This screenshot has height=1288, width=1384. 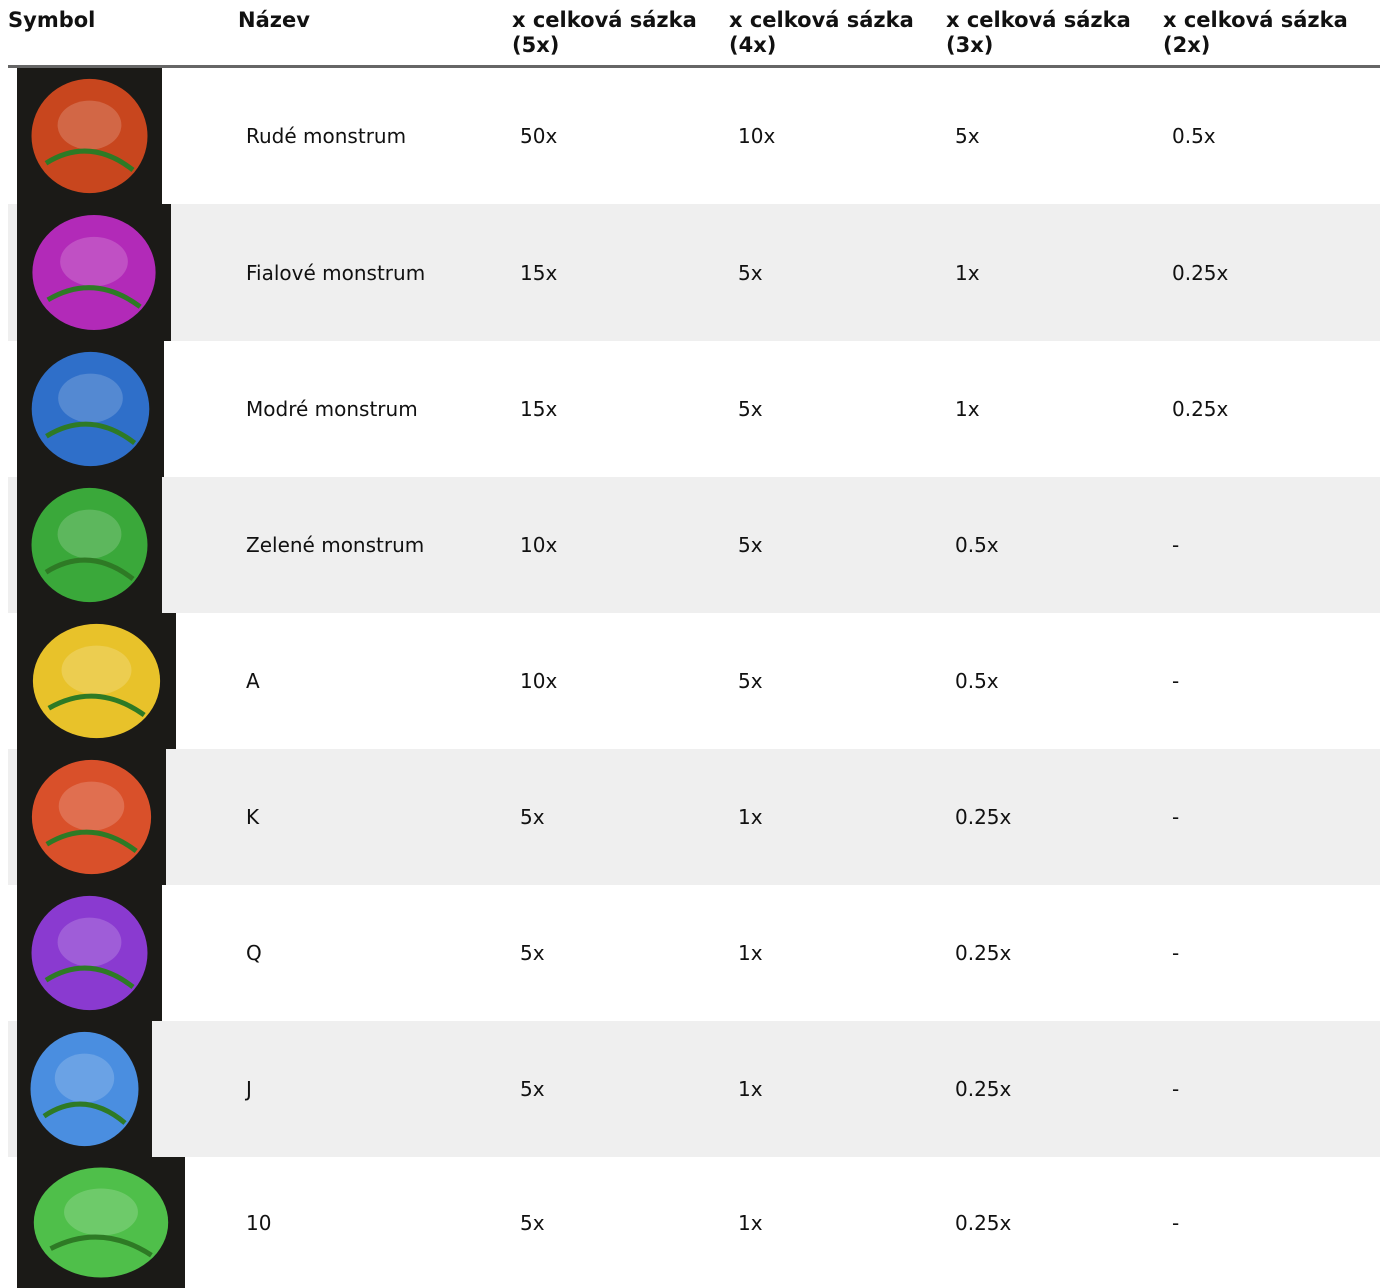 What do you see at coordinates (335, 545) in the screenshot?
I see `symbol-name: Zelené monstrum` at bounding box center [335, 545].